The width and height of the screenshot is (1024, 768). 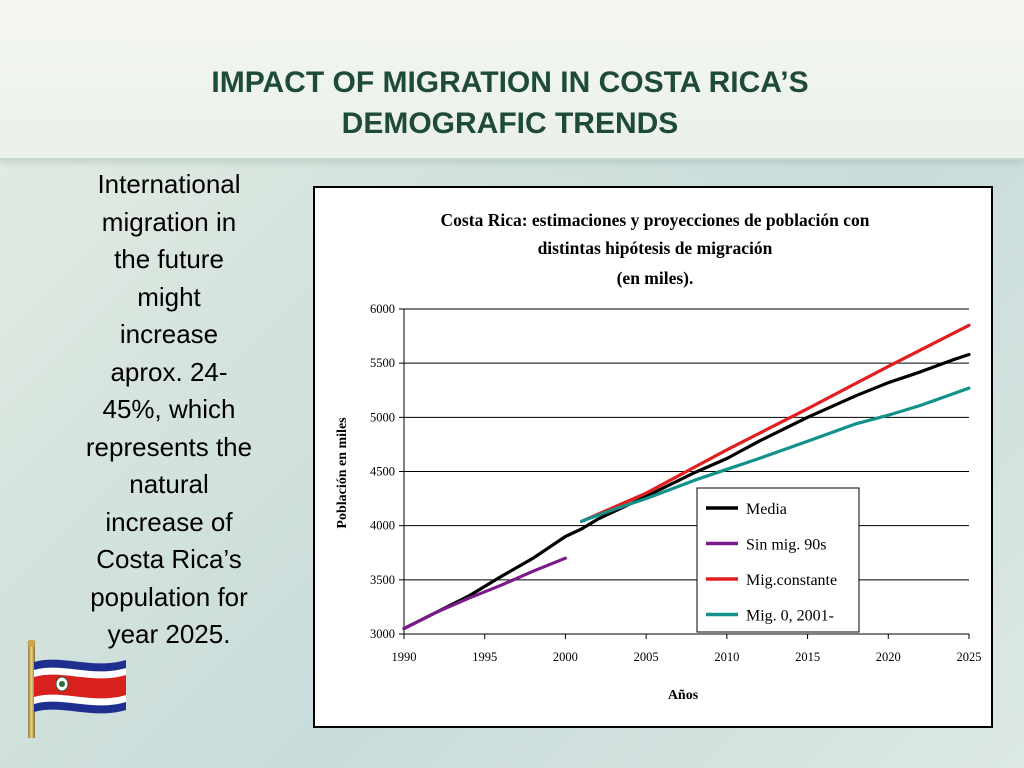 I want to click on x-tick-label: 2005, so click(x=646, y=657).